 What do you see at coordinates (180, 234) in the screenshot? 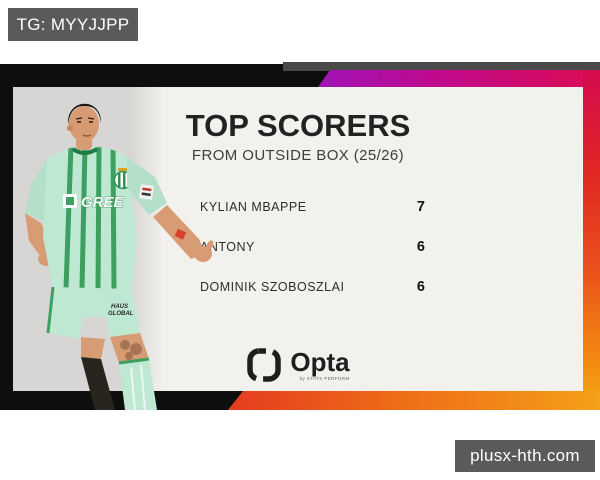
I see `wrist-patch` at bounding box center [180, 234].